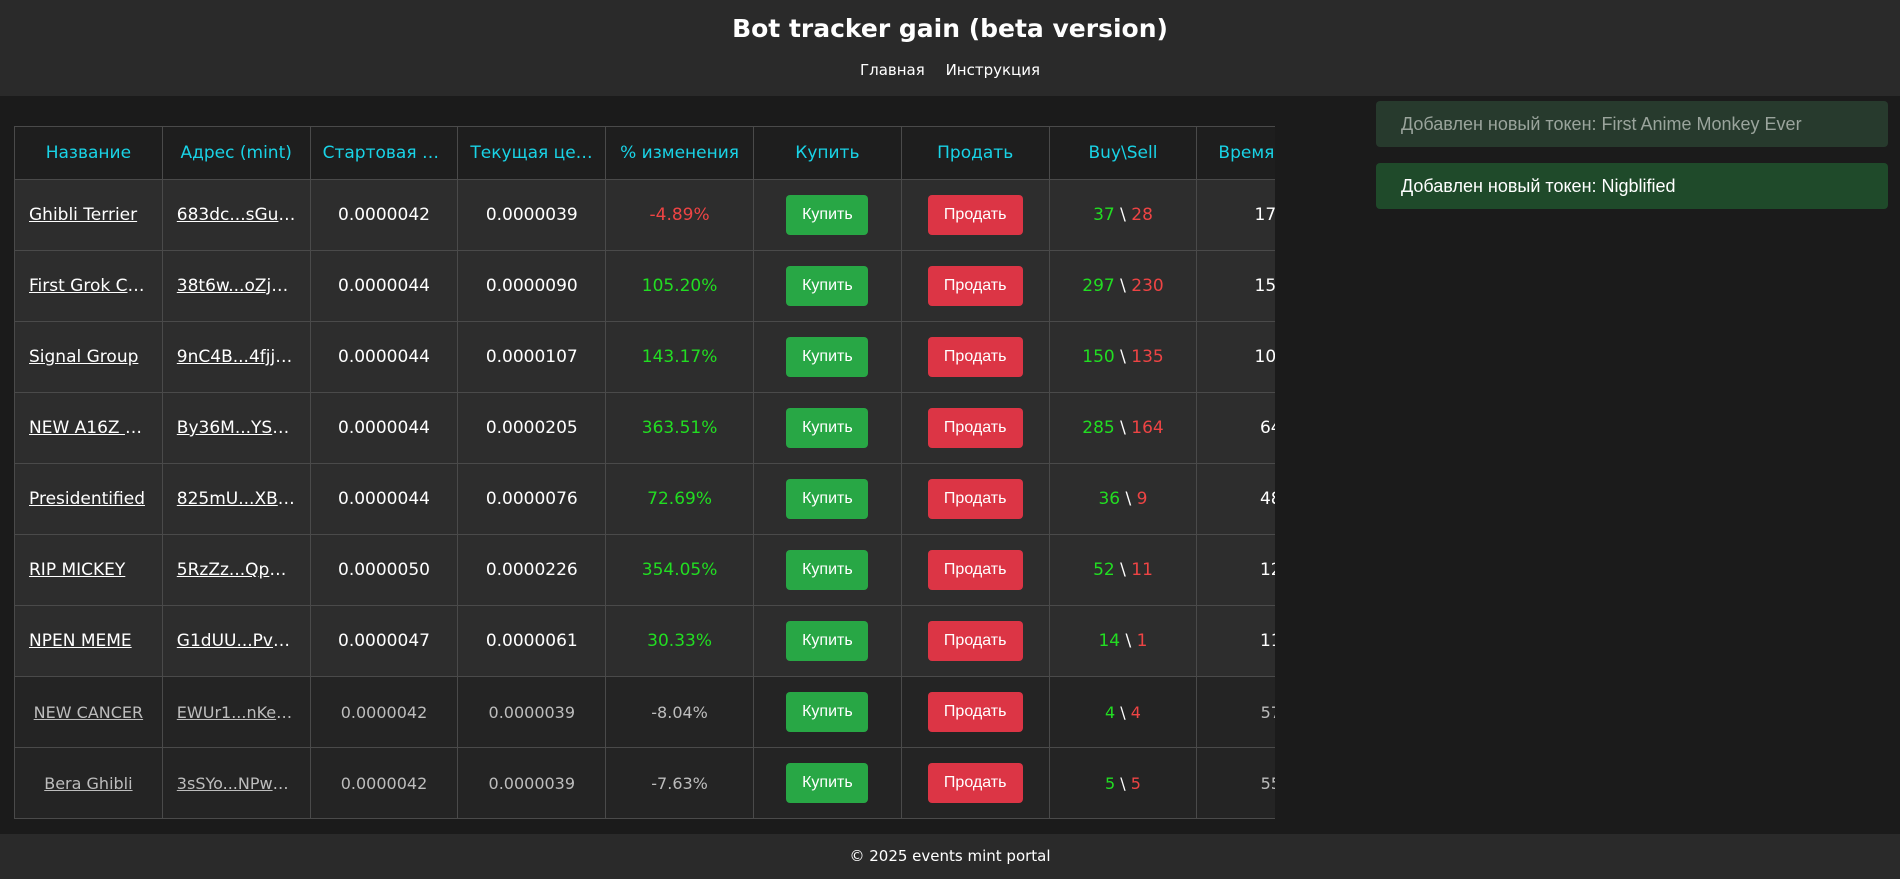 The image size is (1900, 879). I want to click on token-address-link: By36M...YSpump, so click(243, 428).